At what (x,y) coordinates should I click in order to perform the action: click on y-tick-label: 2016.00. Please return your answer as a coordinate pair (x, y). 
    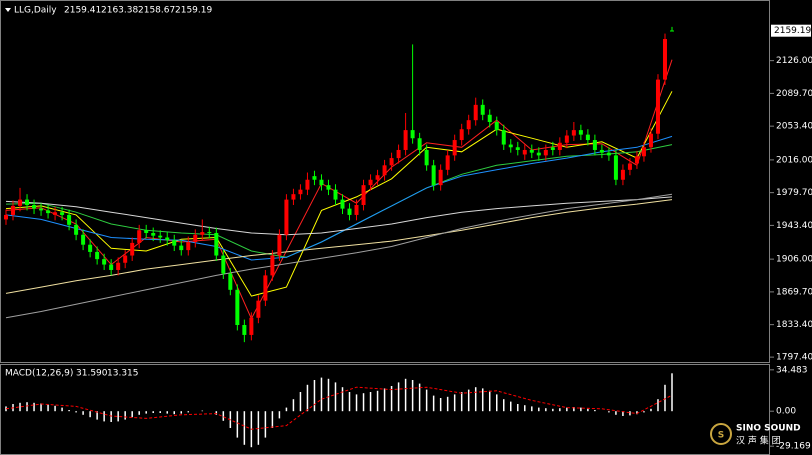
    Looking at the image, I should click on (794, 160).